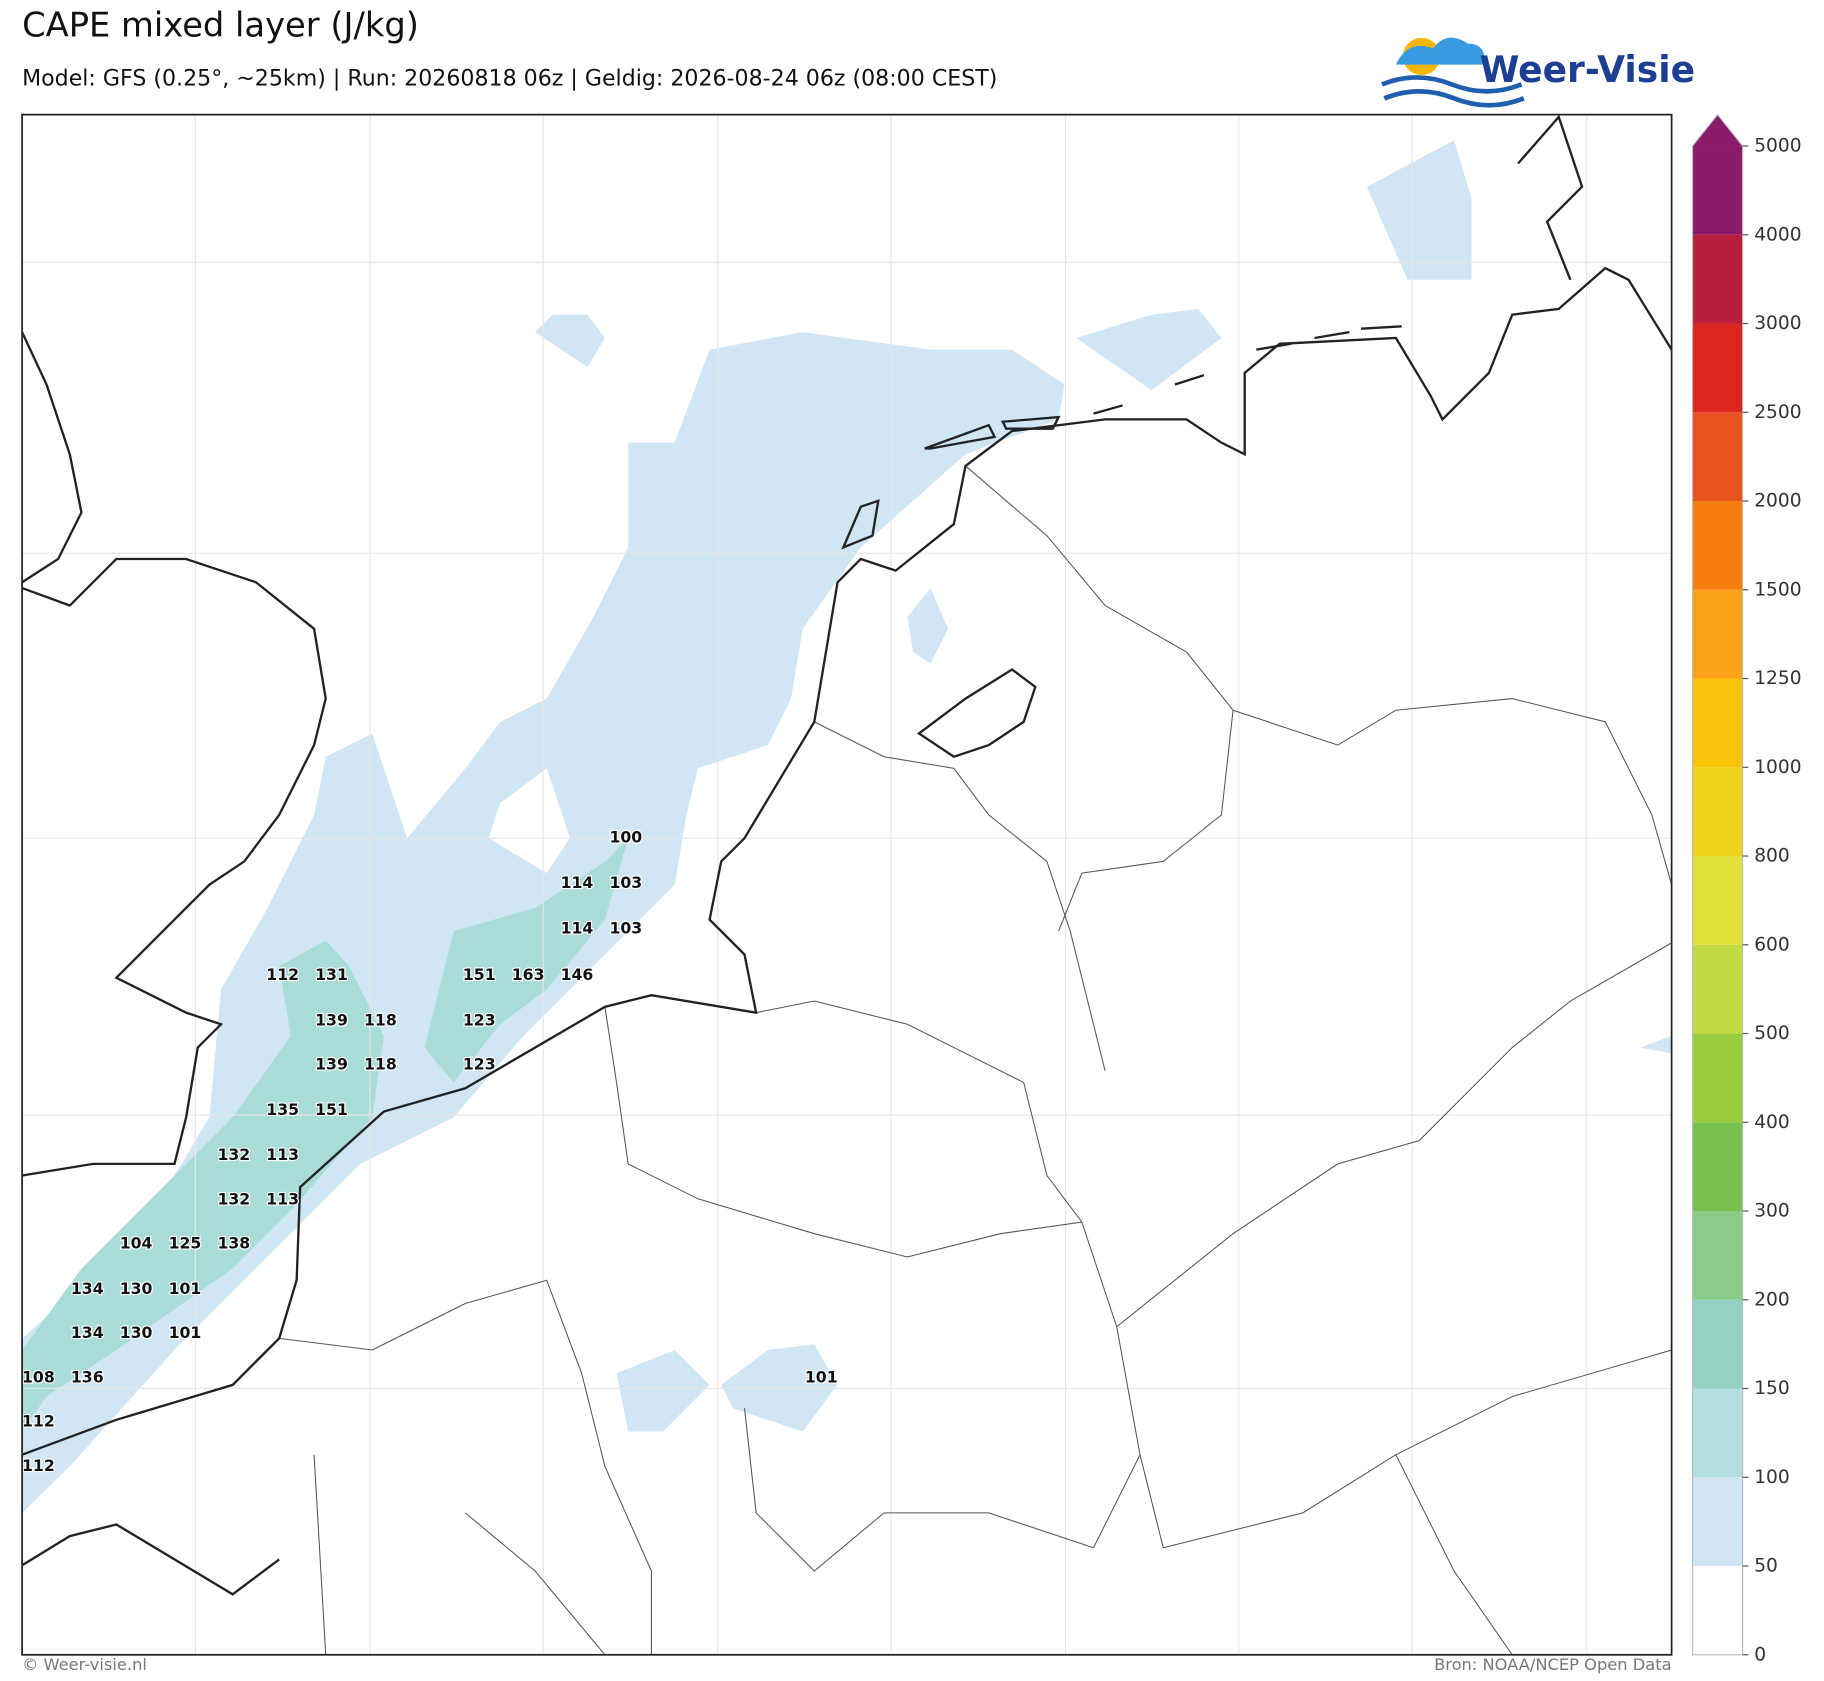 The width and height of the screenshot is (1824, 1681). What do you see at coordinates (1772, 1122) in the screenshot?
I see `colorbar-label: 400` at bounding box center [1772, 1122].